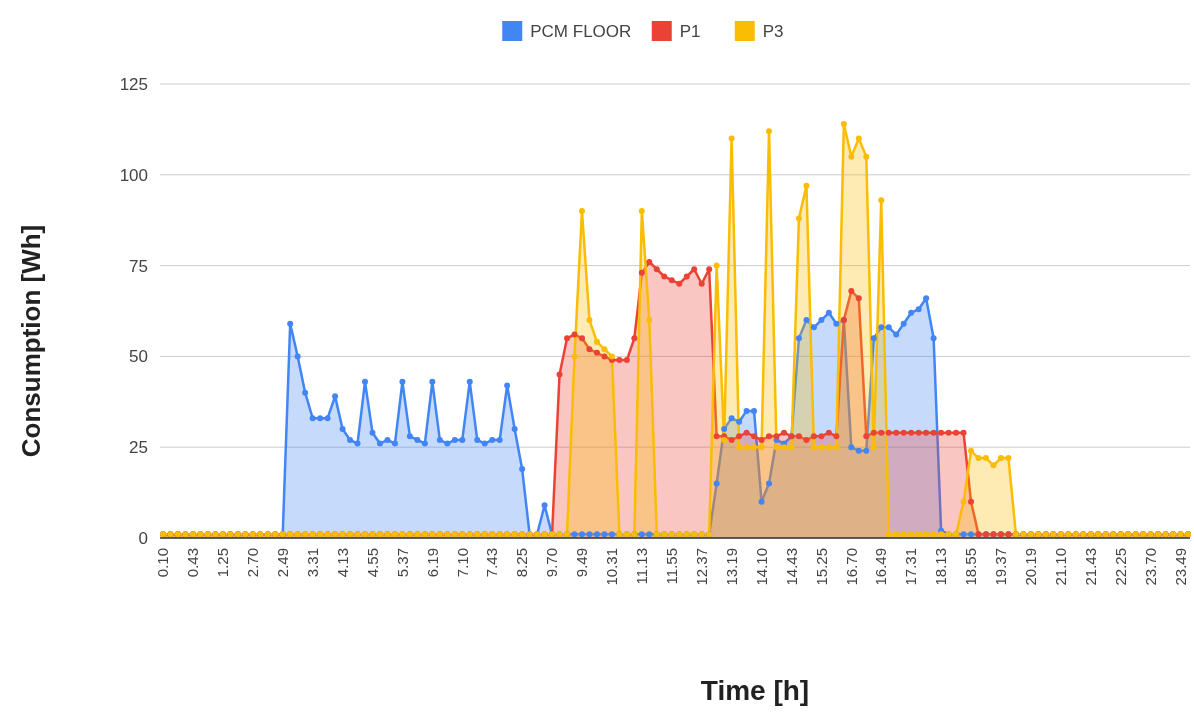 This screenshot has height=716, width=1194. Describe the element at coordinates (881, 567) in the screenshot. I see `x-tick-label: 16.49` at that location.